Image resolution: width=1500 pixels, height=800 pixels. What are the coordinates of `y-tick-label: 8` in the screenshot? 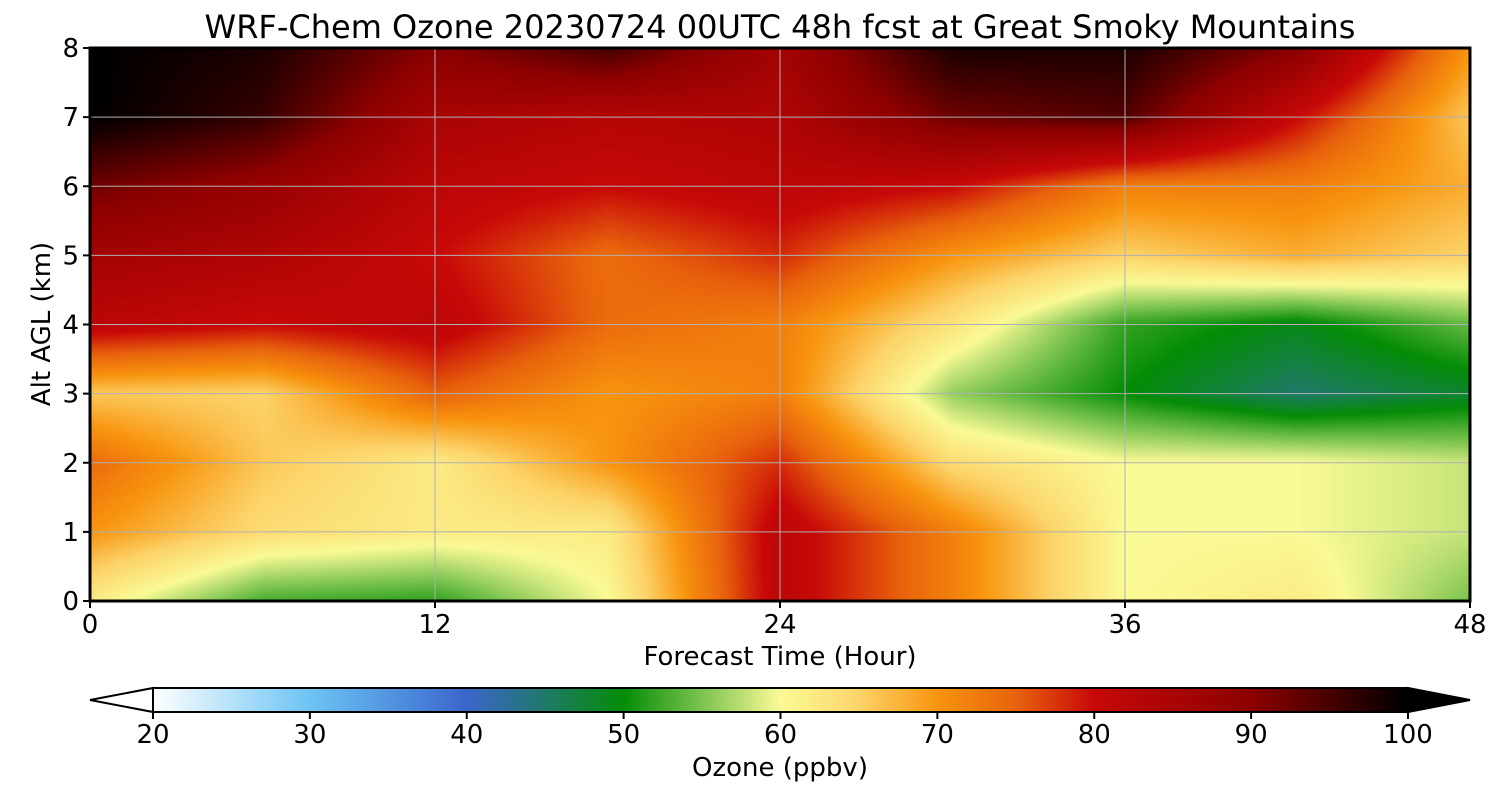 It's located at (70, 49).